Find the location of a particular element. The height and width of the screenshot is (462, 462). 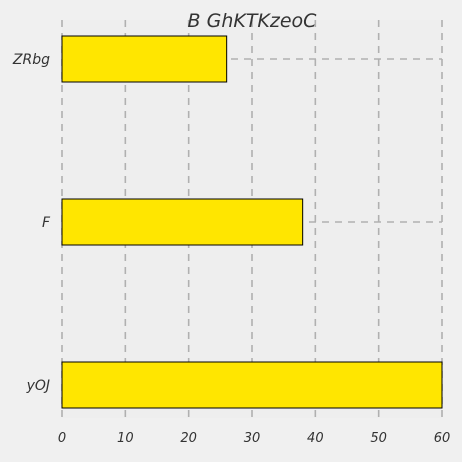

x-tick-label: 10 is located at coordinates (125, 438).